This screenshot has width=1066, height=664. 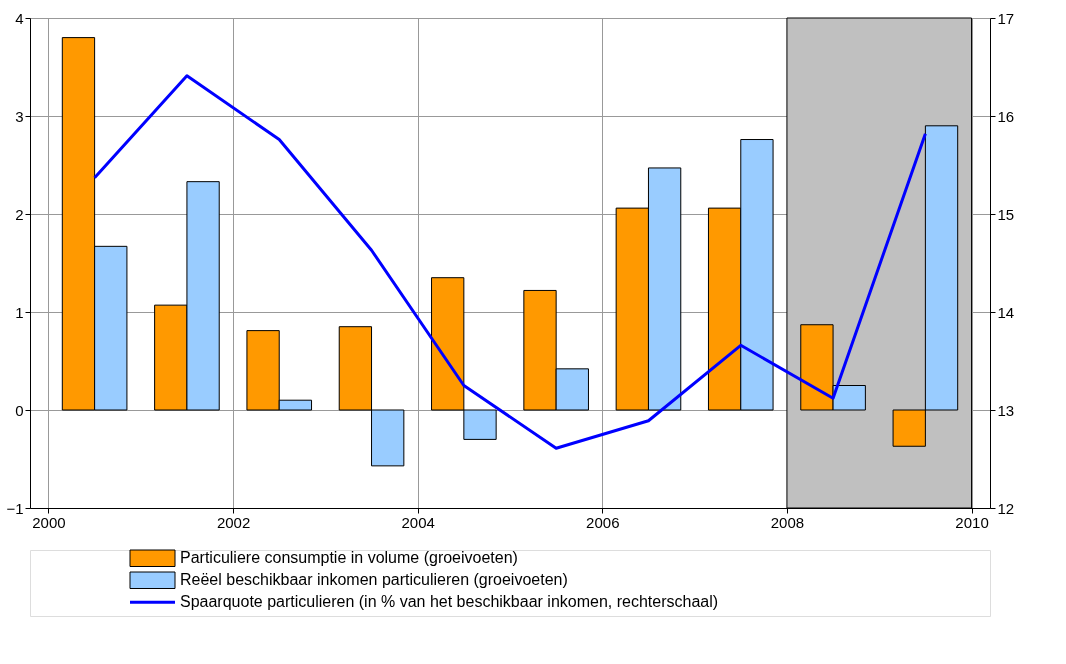 I want to click on y2-tick-label: 14, so click(x=1006, y=312).